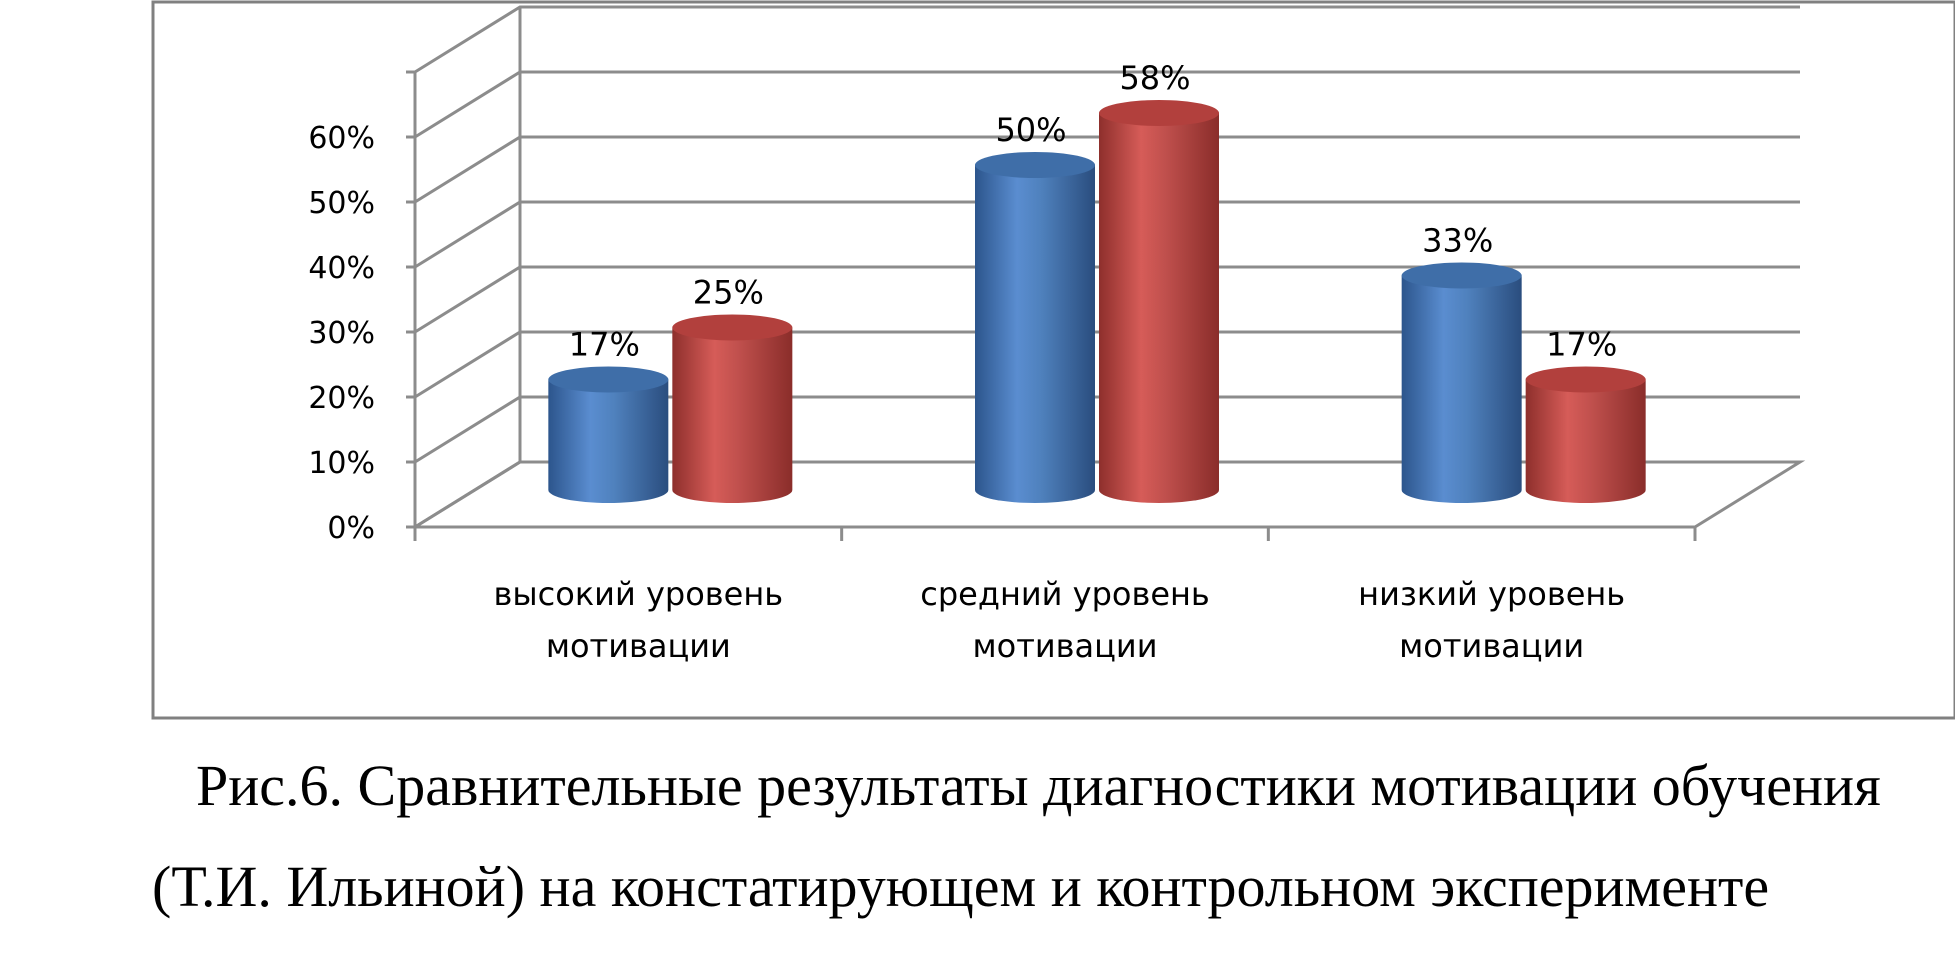 The image size is (1955, 956). Describe the element at coordinates (1154, 78) in the screenshot. I see `data-label: 58%` at that location.